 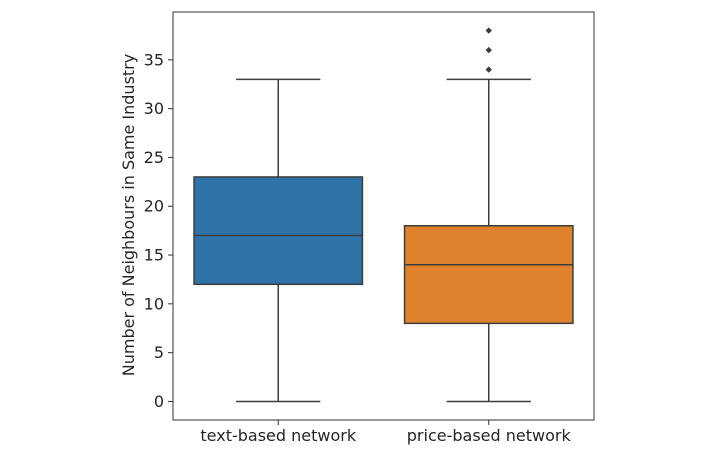 What do you see at coordinates (154, 157) in the screenshot?
I see `y-tick-label: 25` at bounding box center [154, 157].